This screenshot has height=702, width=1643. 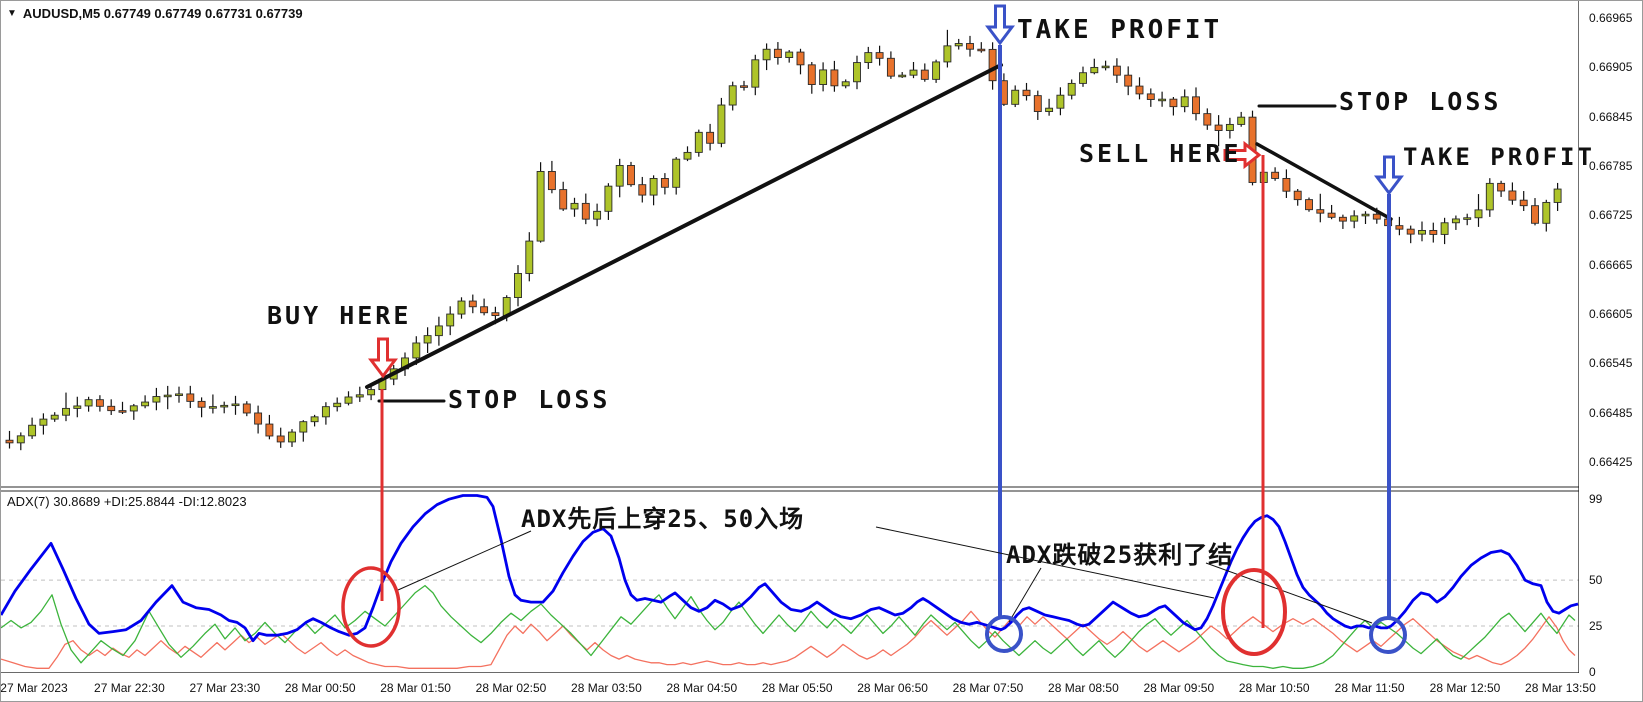 What do you see at coordinates (606, 688) in the screenshot?
I see `time-label: 28 Mar 03:50` at bounding box center [606, 688].